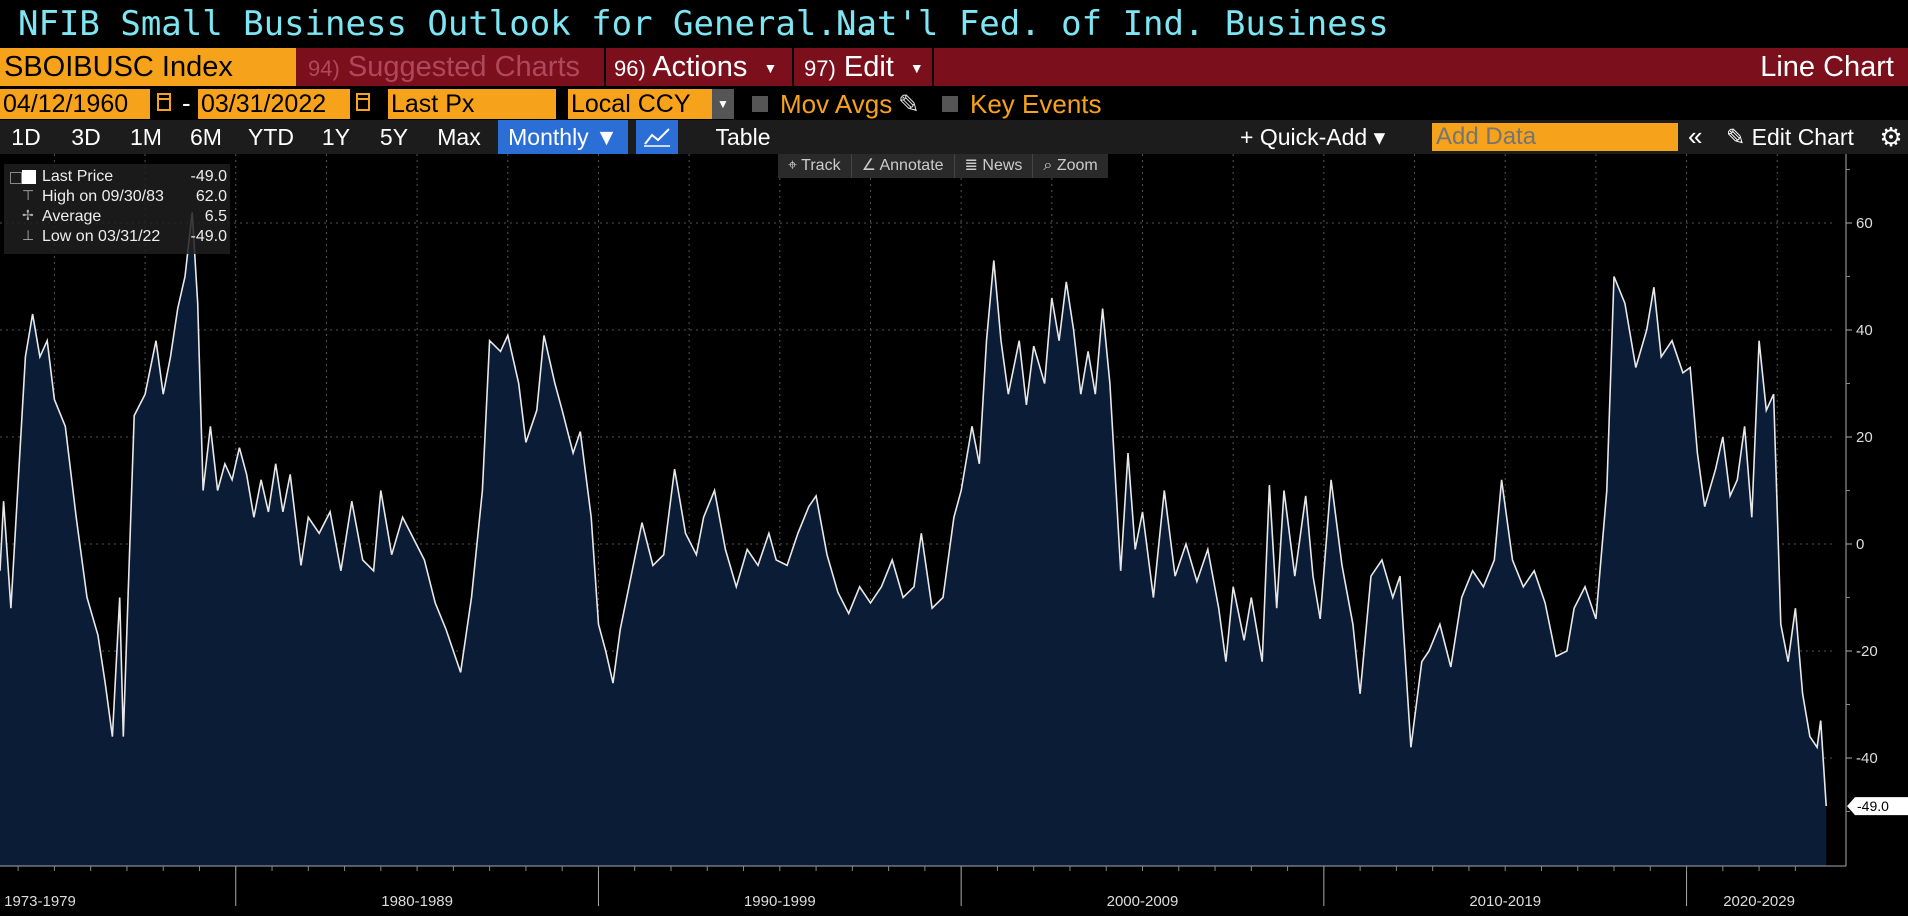 The image size is (1908, 916). Describe the element at coordinates (28, 215) in the screenshot. I see `average-marker-icon: ✢` at that location.